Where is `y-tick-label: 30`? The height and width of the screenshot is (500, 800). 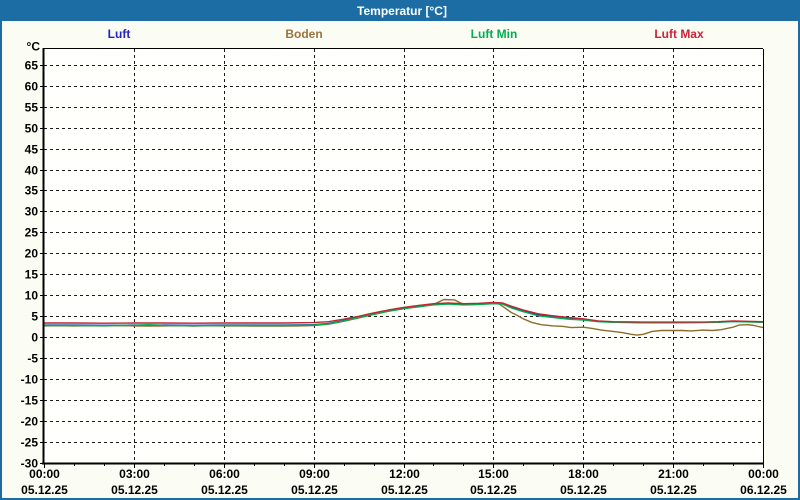 y-tick-label: 30 is located at coordinates (32, 212).